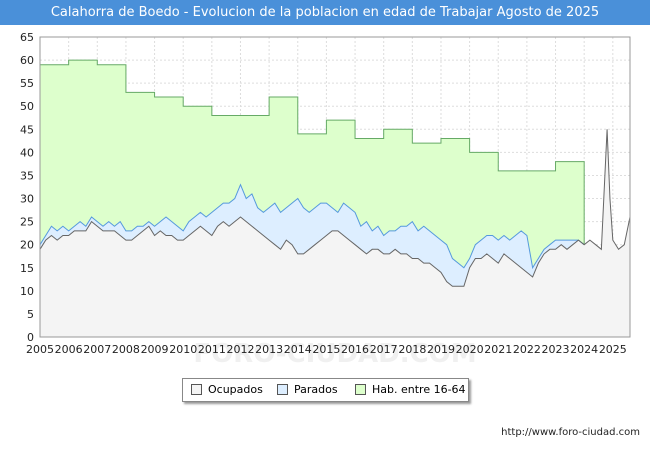 This screenshot has height=450, width=650. What do you see at coordinates (27, 60) in the screenshot?
I see `y-tick-label: 60` at bounding box center [27, 60].